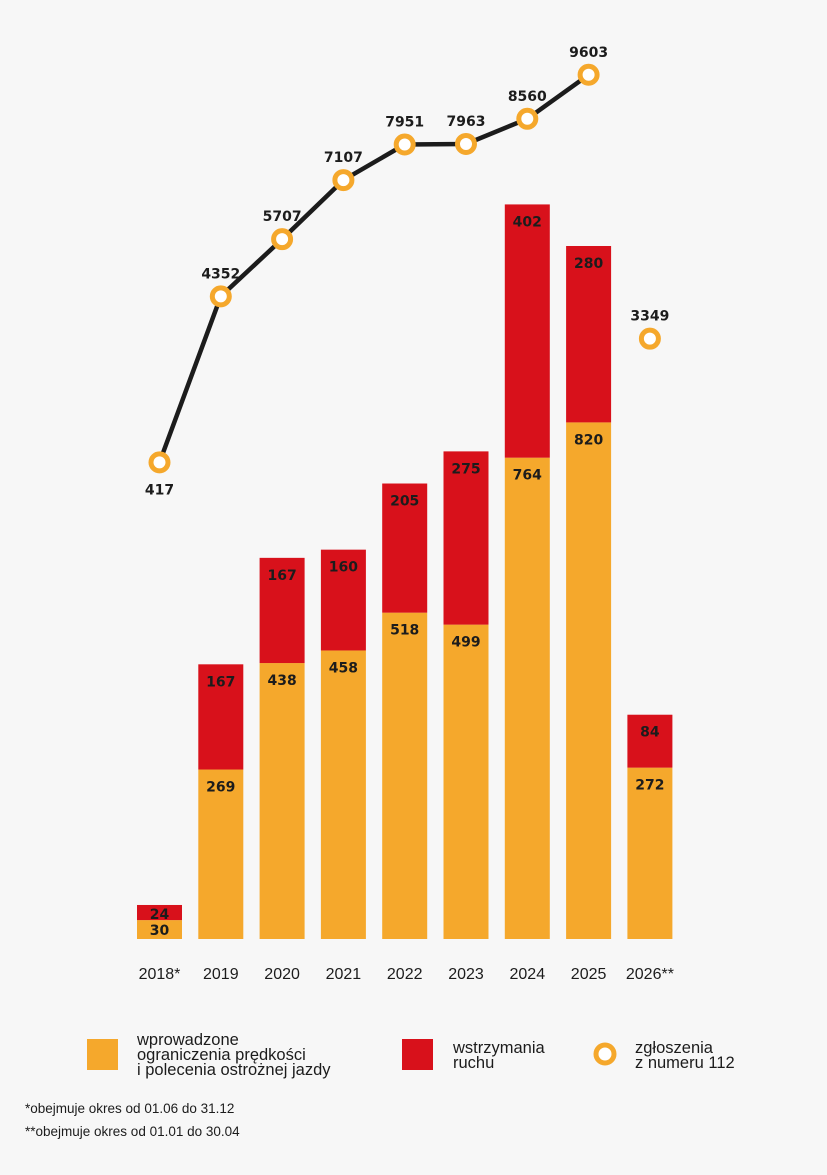  What do you see at coordinates (649, 317) in the screenshot?
I see `line-point-label: 3349` at bounding box center [649, 317].